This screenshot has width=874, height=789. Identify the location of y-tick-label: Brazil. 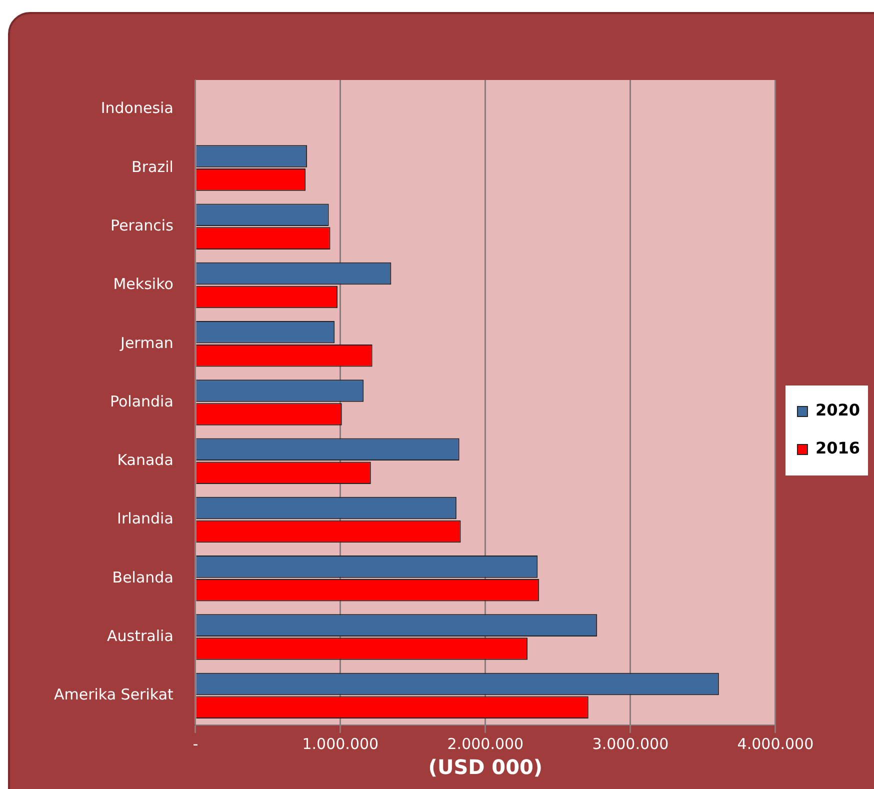
(153, 167).